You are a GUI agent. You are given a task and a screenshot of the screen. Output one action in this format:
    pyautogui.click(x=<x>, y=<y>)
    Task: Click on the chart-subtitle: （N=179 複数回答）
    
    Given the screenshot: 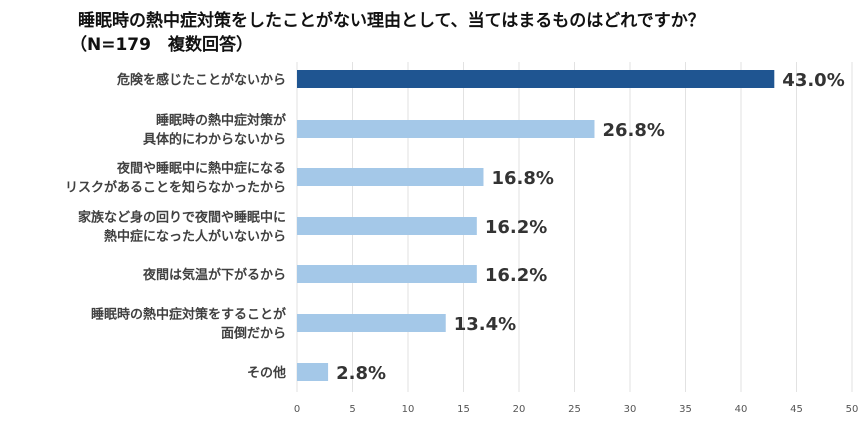 What is the action you would take?
    pyautogui.click(x=161, y=45)
    